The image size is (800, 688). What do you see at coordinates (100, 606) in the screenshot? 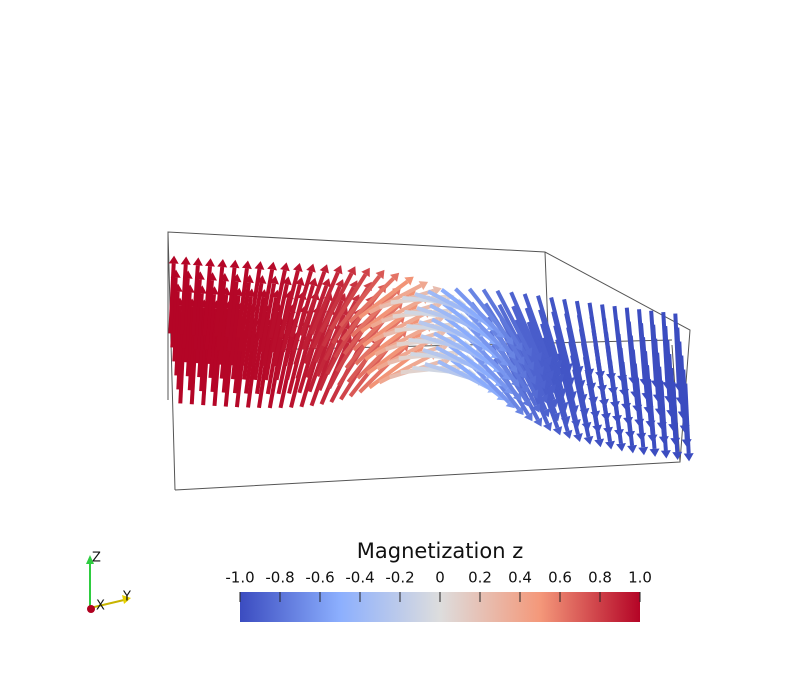
I see `axis-label: X` at bounding box center [100, 606].